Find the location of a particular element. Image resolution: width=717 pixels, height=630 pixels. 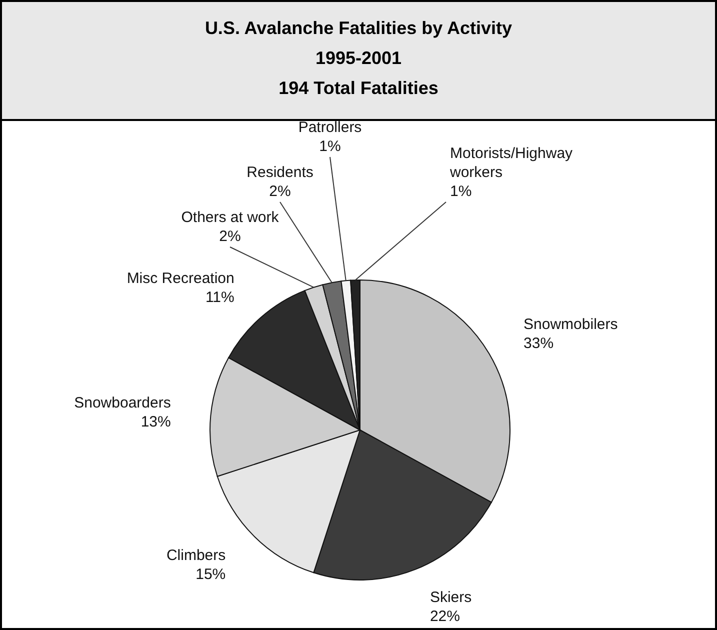

slice-label: Residents is located at coordinates (280, 172).